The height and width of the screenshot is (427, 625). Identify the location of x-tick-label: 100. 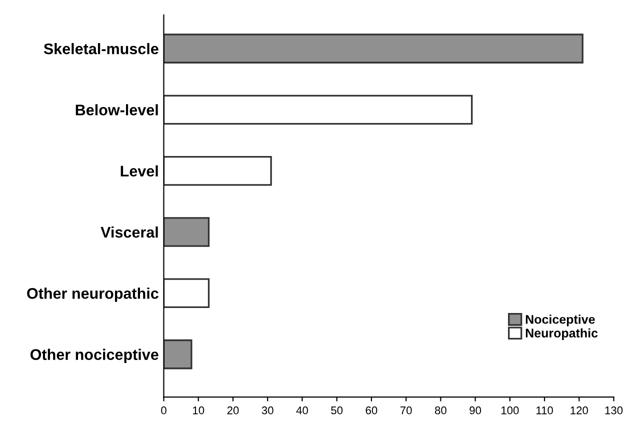
(510, 410).